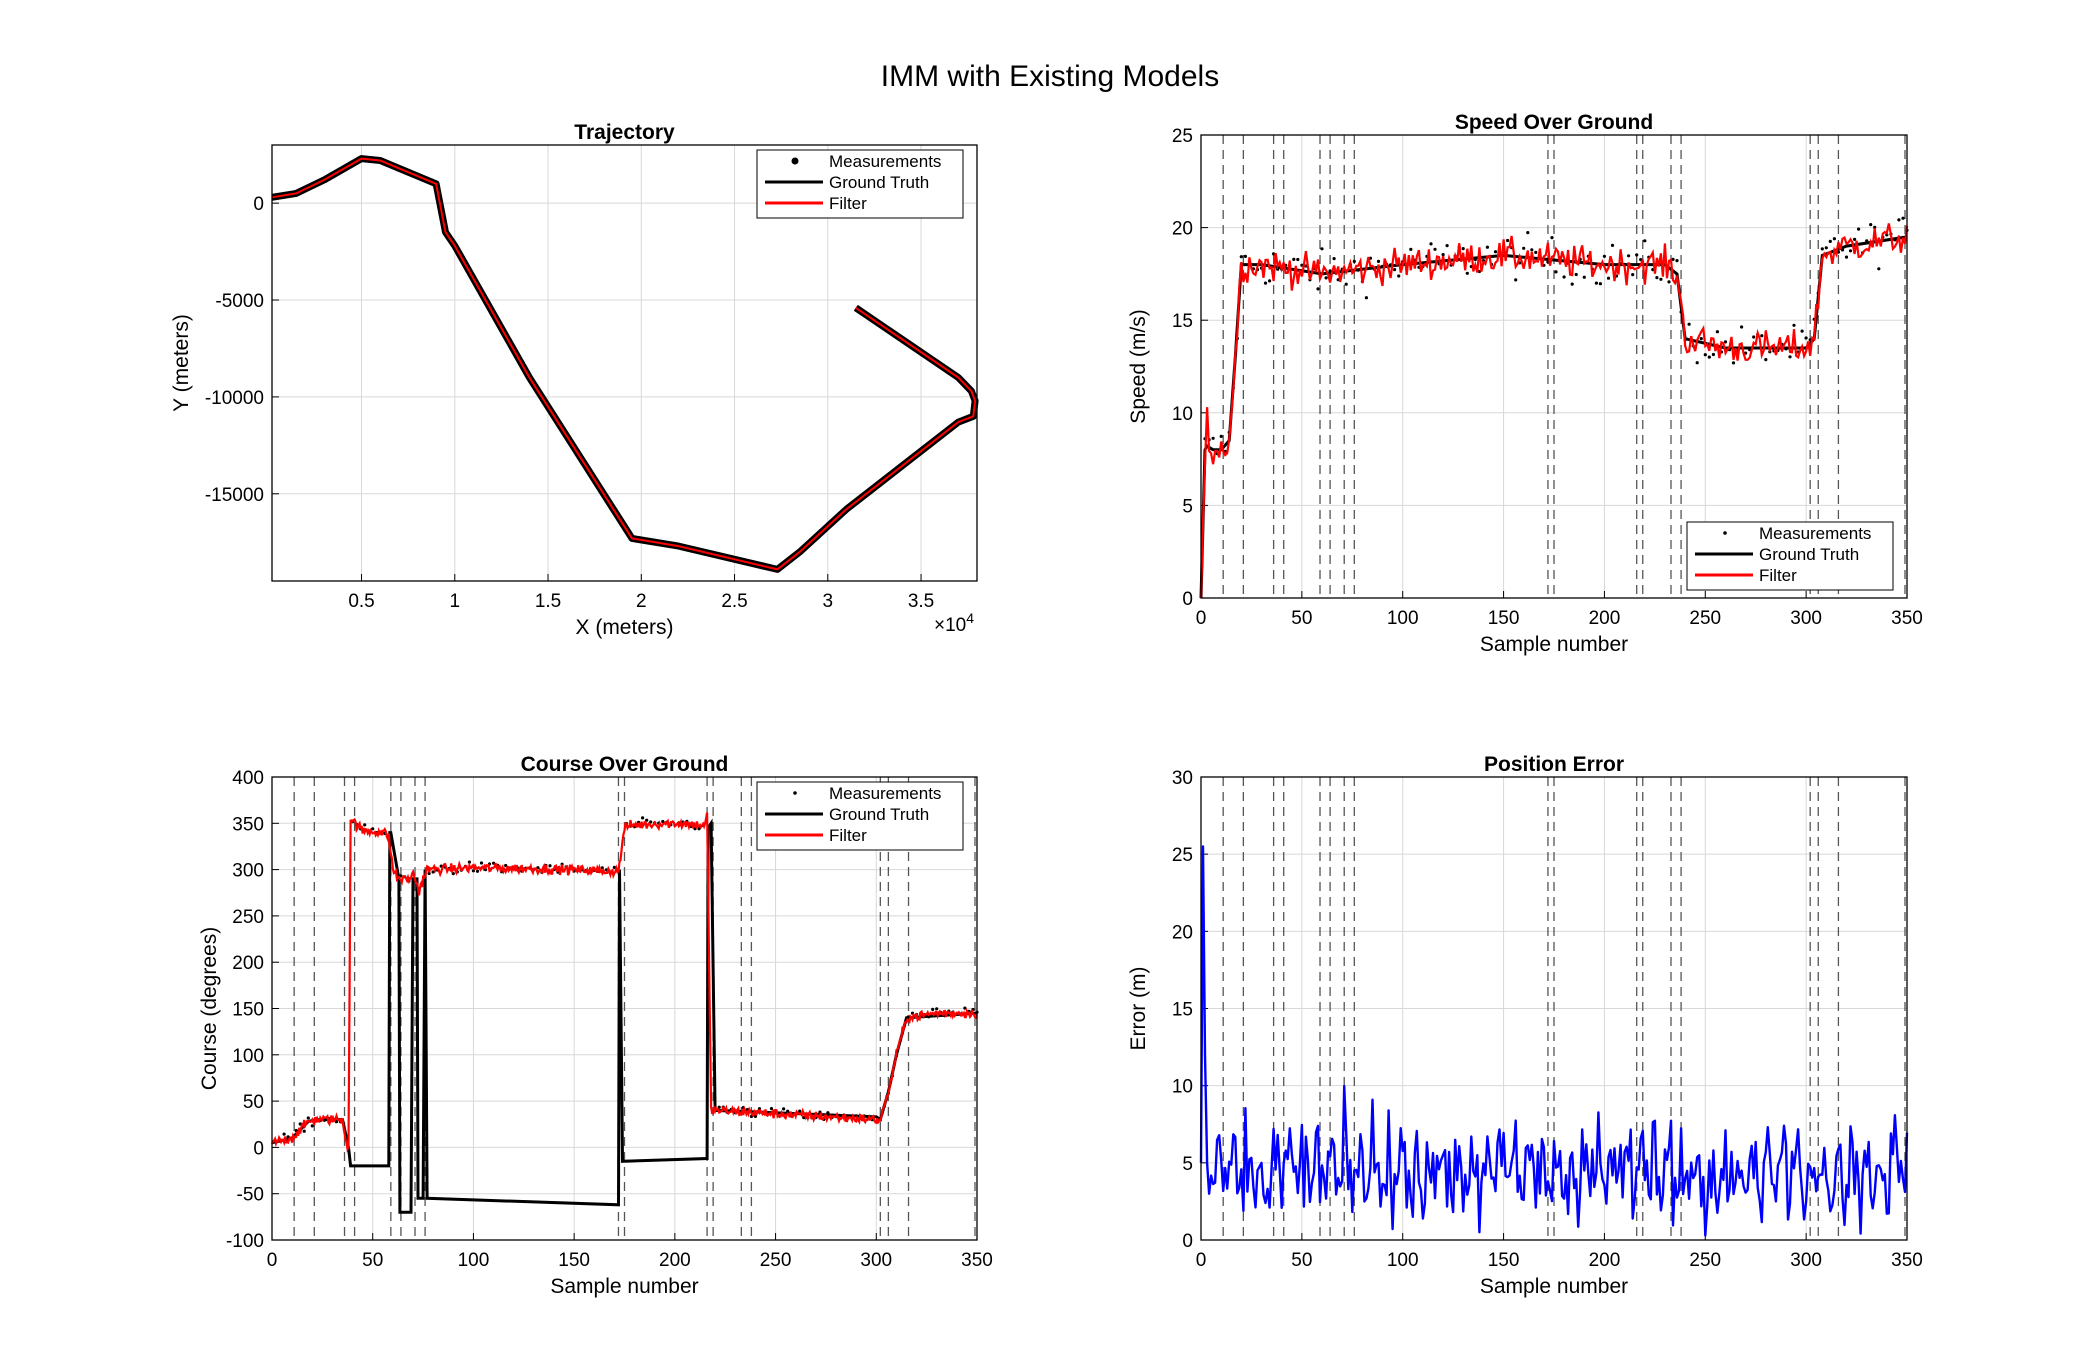  Describe the element at coordinates (641, 601) in the screenshot. I see `x-tick-label: 2` at that location.